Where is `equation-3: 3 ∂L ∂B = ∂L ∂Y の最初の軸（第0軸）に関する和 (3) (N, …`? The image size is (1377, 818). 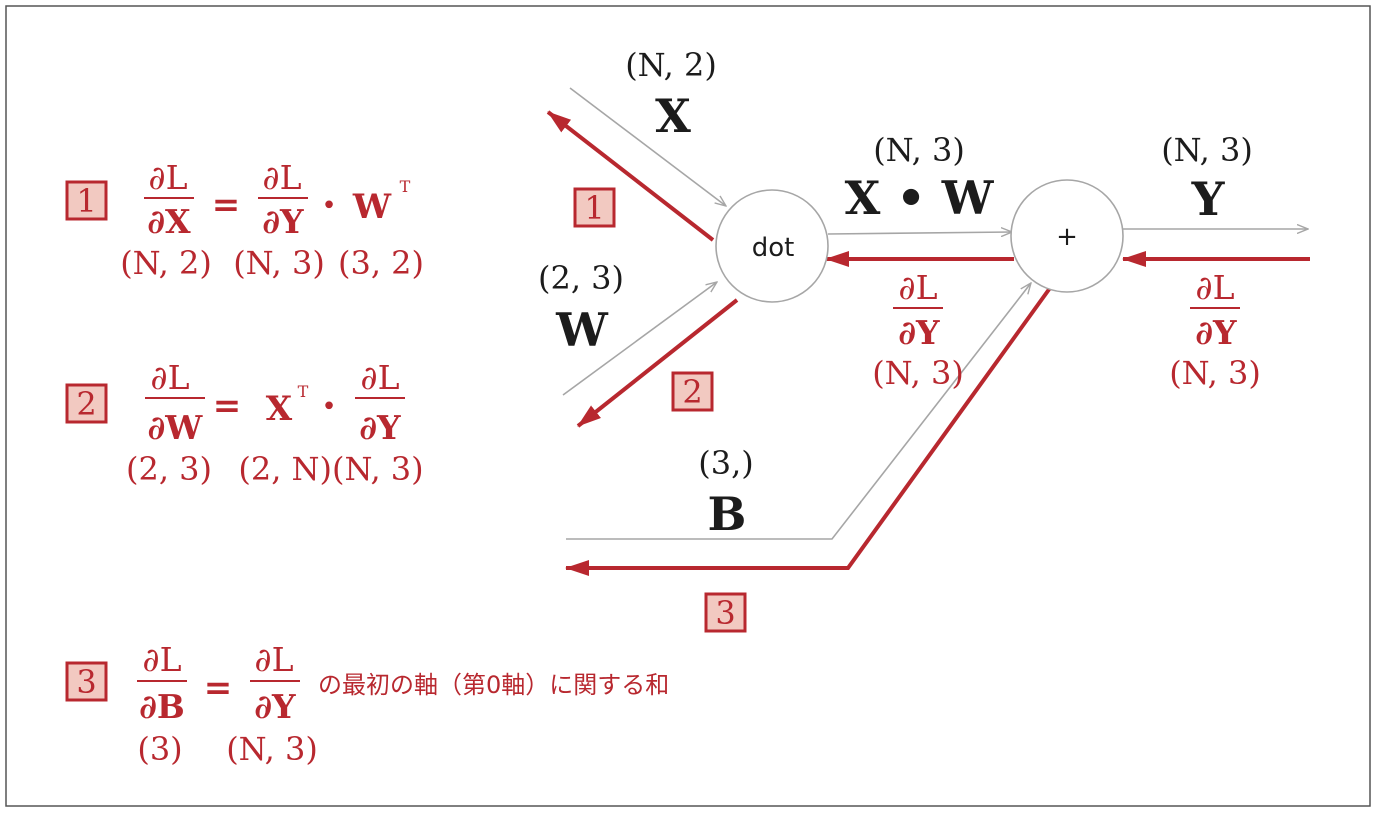
equation-3: 3 ∂L ∂B = ∂L ∂Y の最初の軸（第0軸）に関する和 (3) (N, … is located at coordinates (367, 704).